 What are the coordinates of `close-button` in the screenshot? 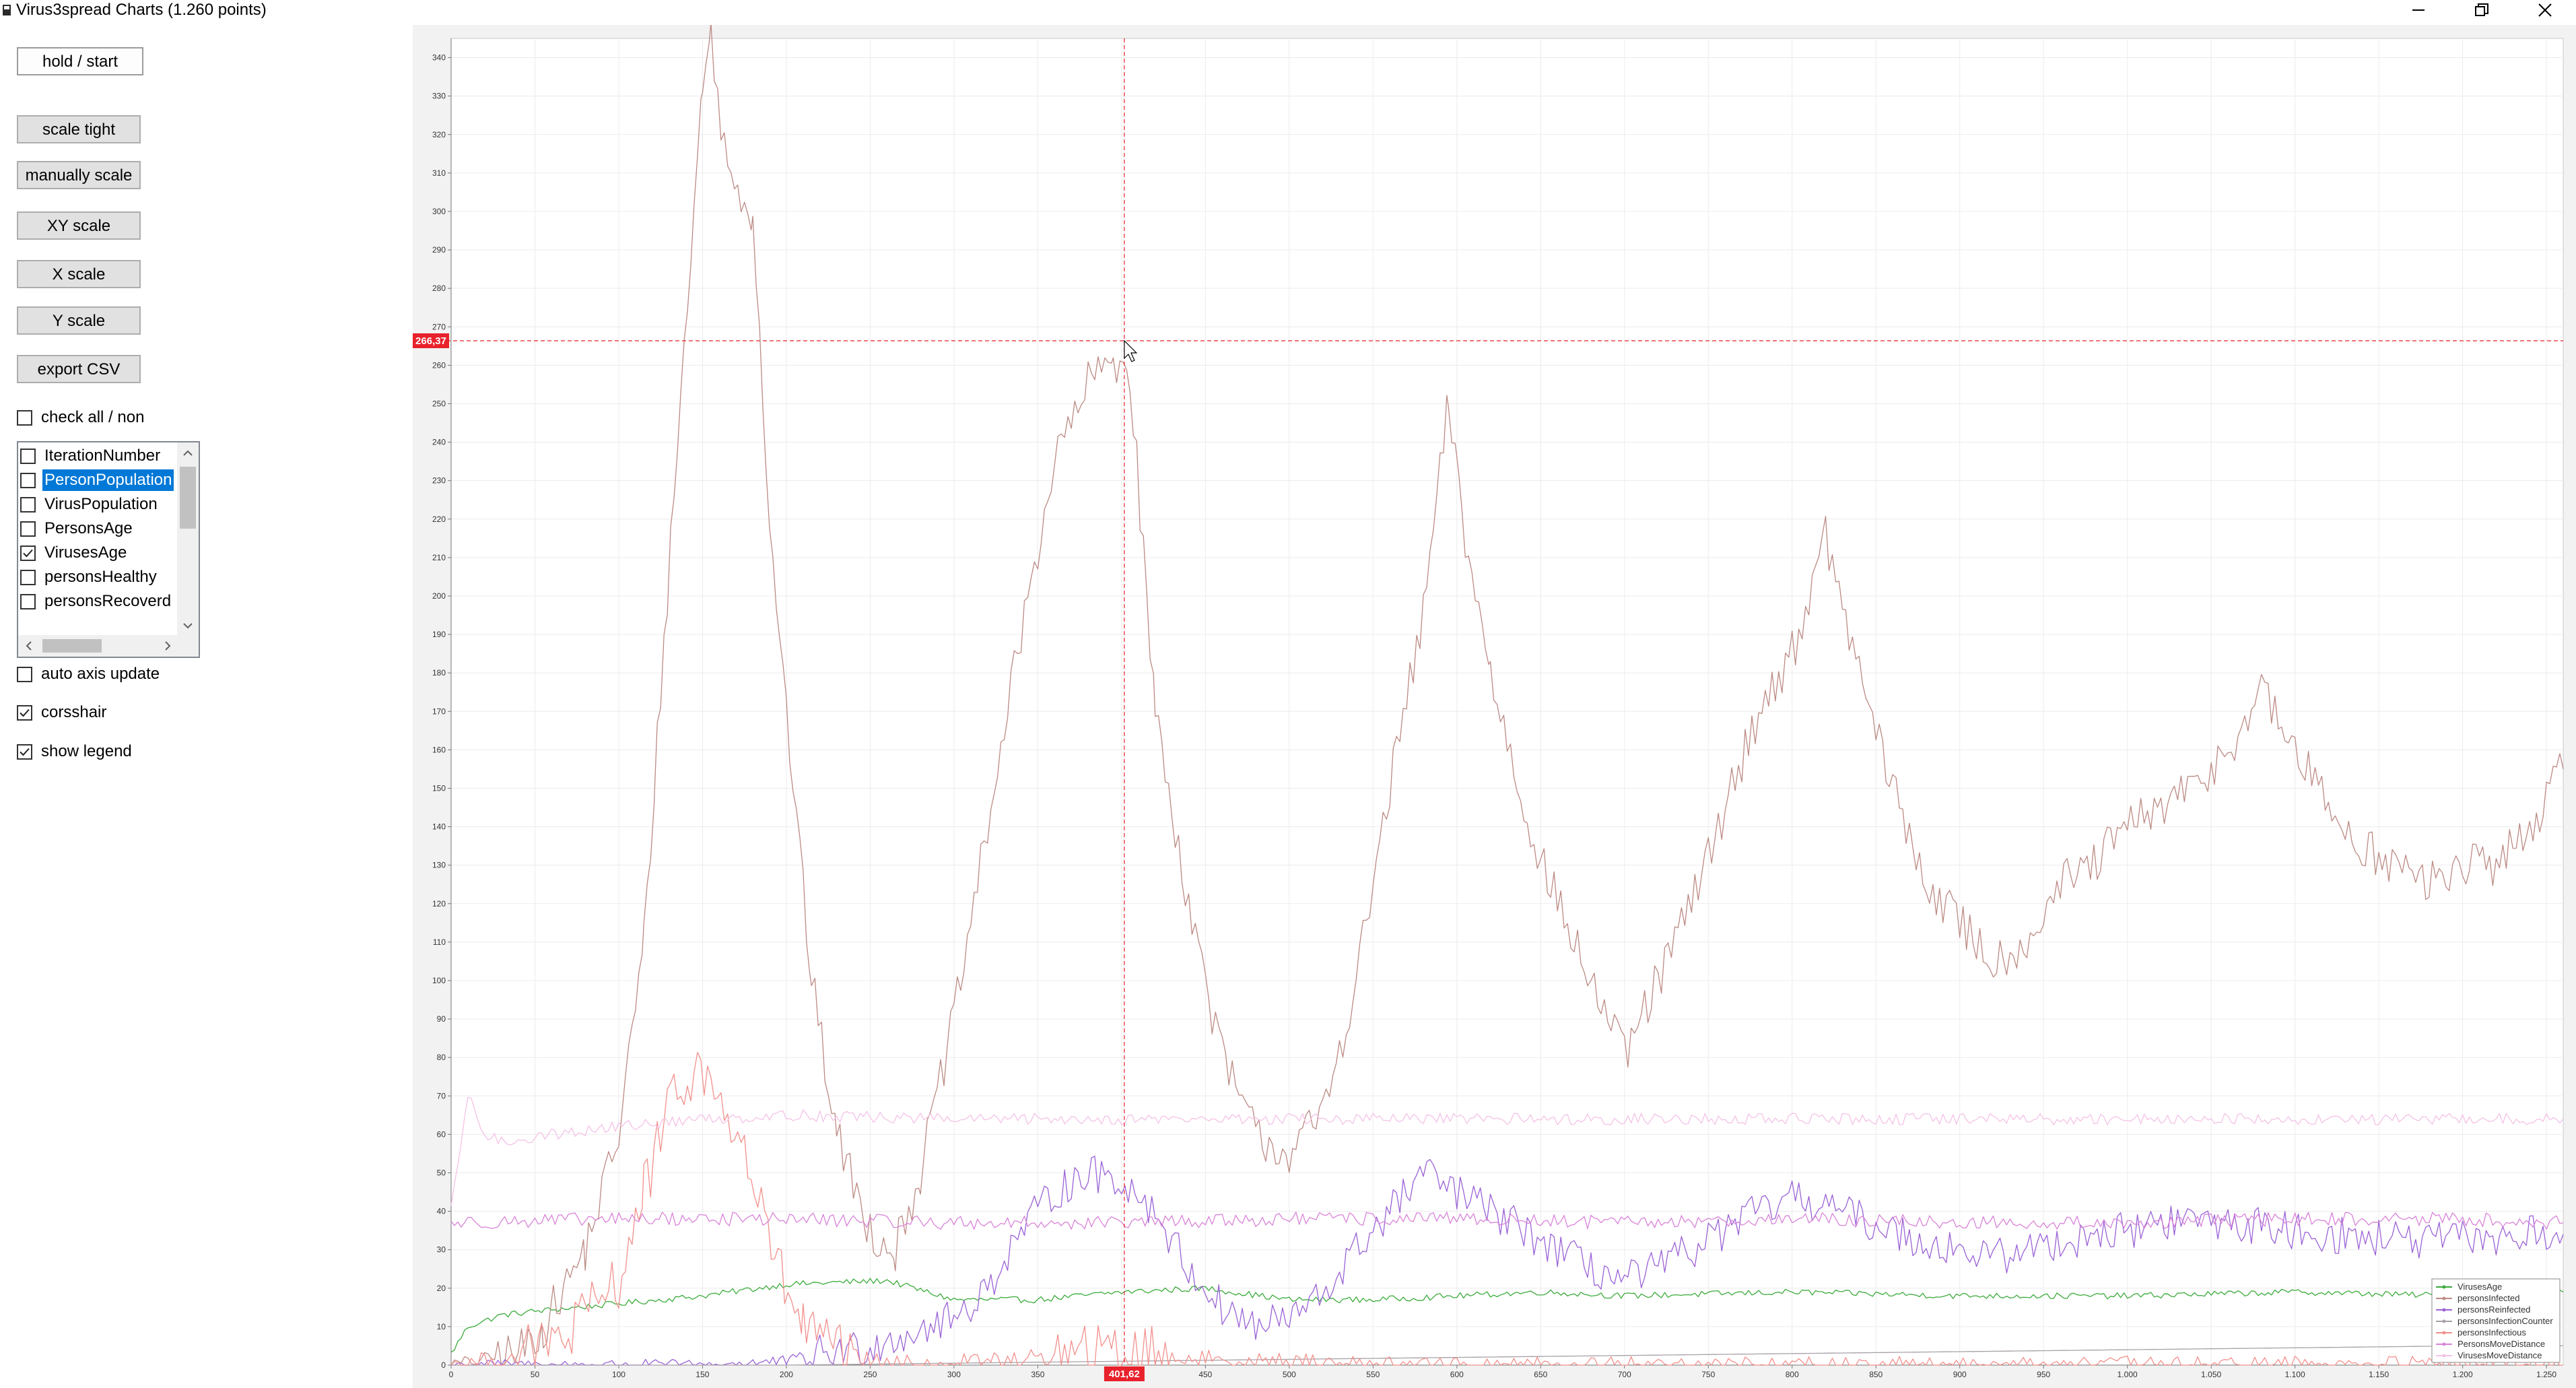 It's located at (2544, 10).